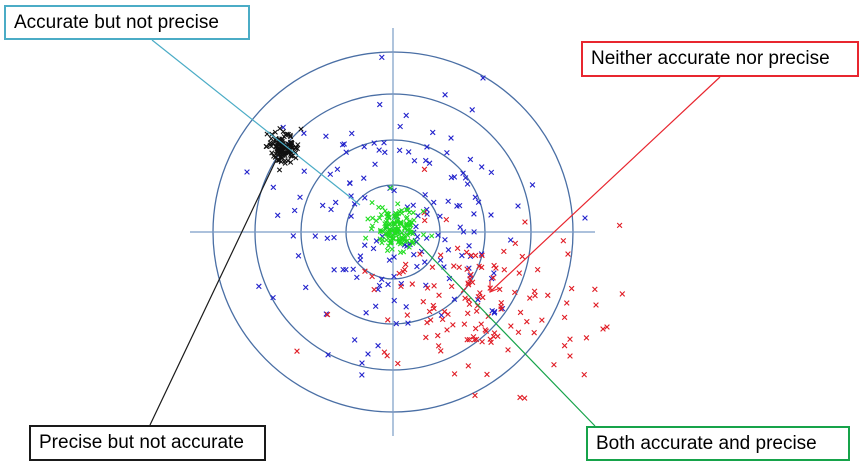  What do you see at coordinates (290, 135) in the screenshot?
I see `black-mark` at bounding box center [290, 135].